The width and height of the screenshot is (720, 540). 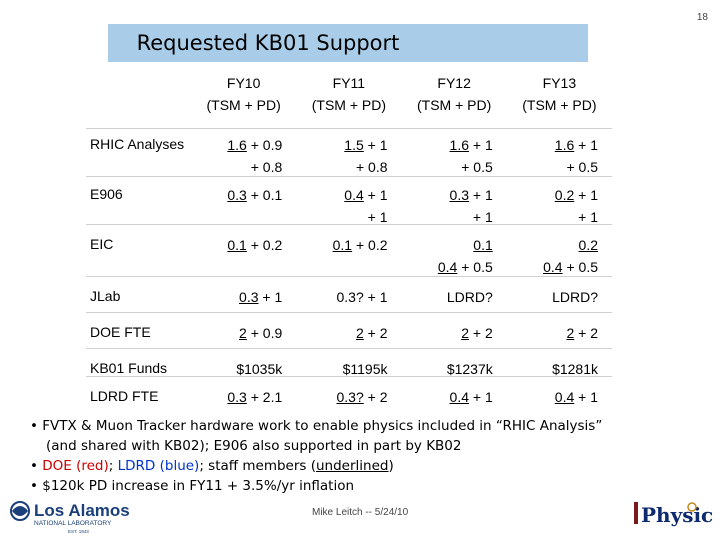 What do you see at coordinates (105, 296) in the screenshot?
I see `row-label: JLab` at bounding box center [105, 296].